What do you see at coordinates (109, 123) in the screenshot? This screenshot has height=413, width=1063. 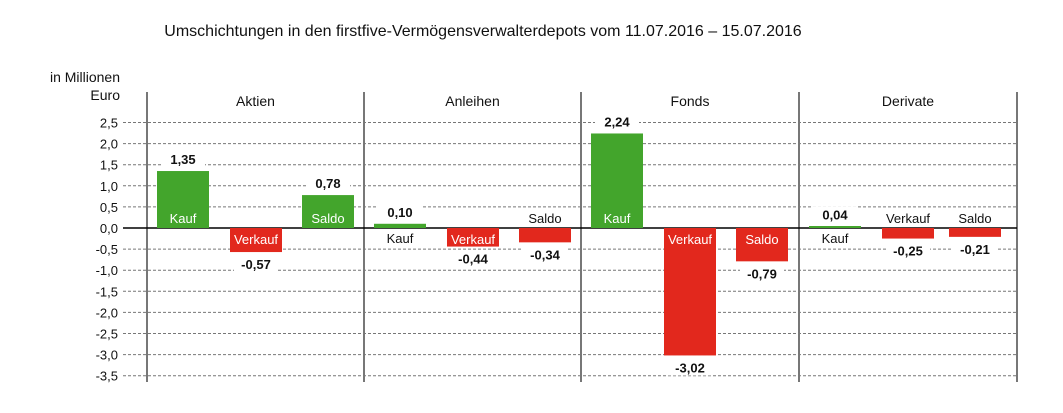 I see `y-tick-label: 2,5` at bounding box center [109, 123].